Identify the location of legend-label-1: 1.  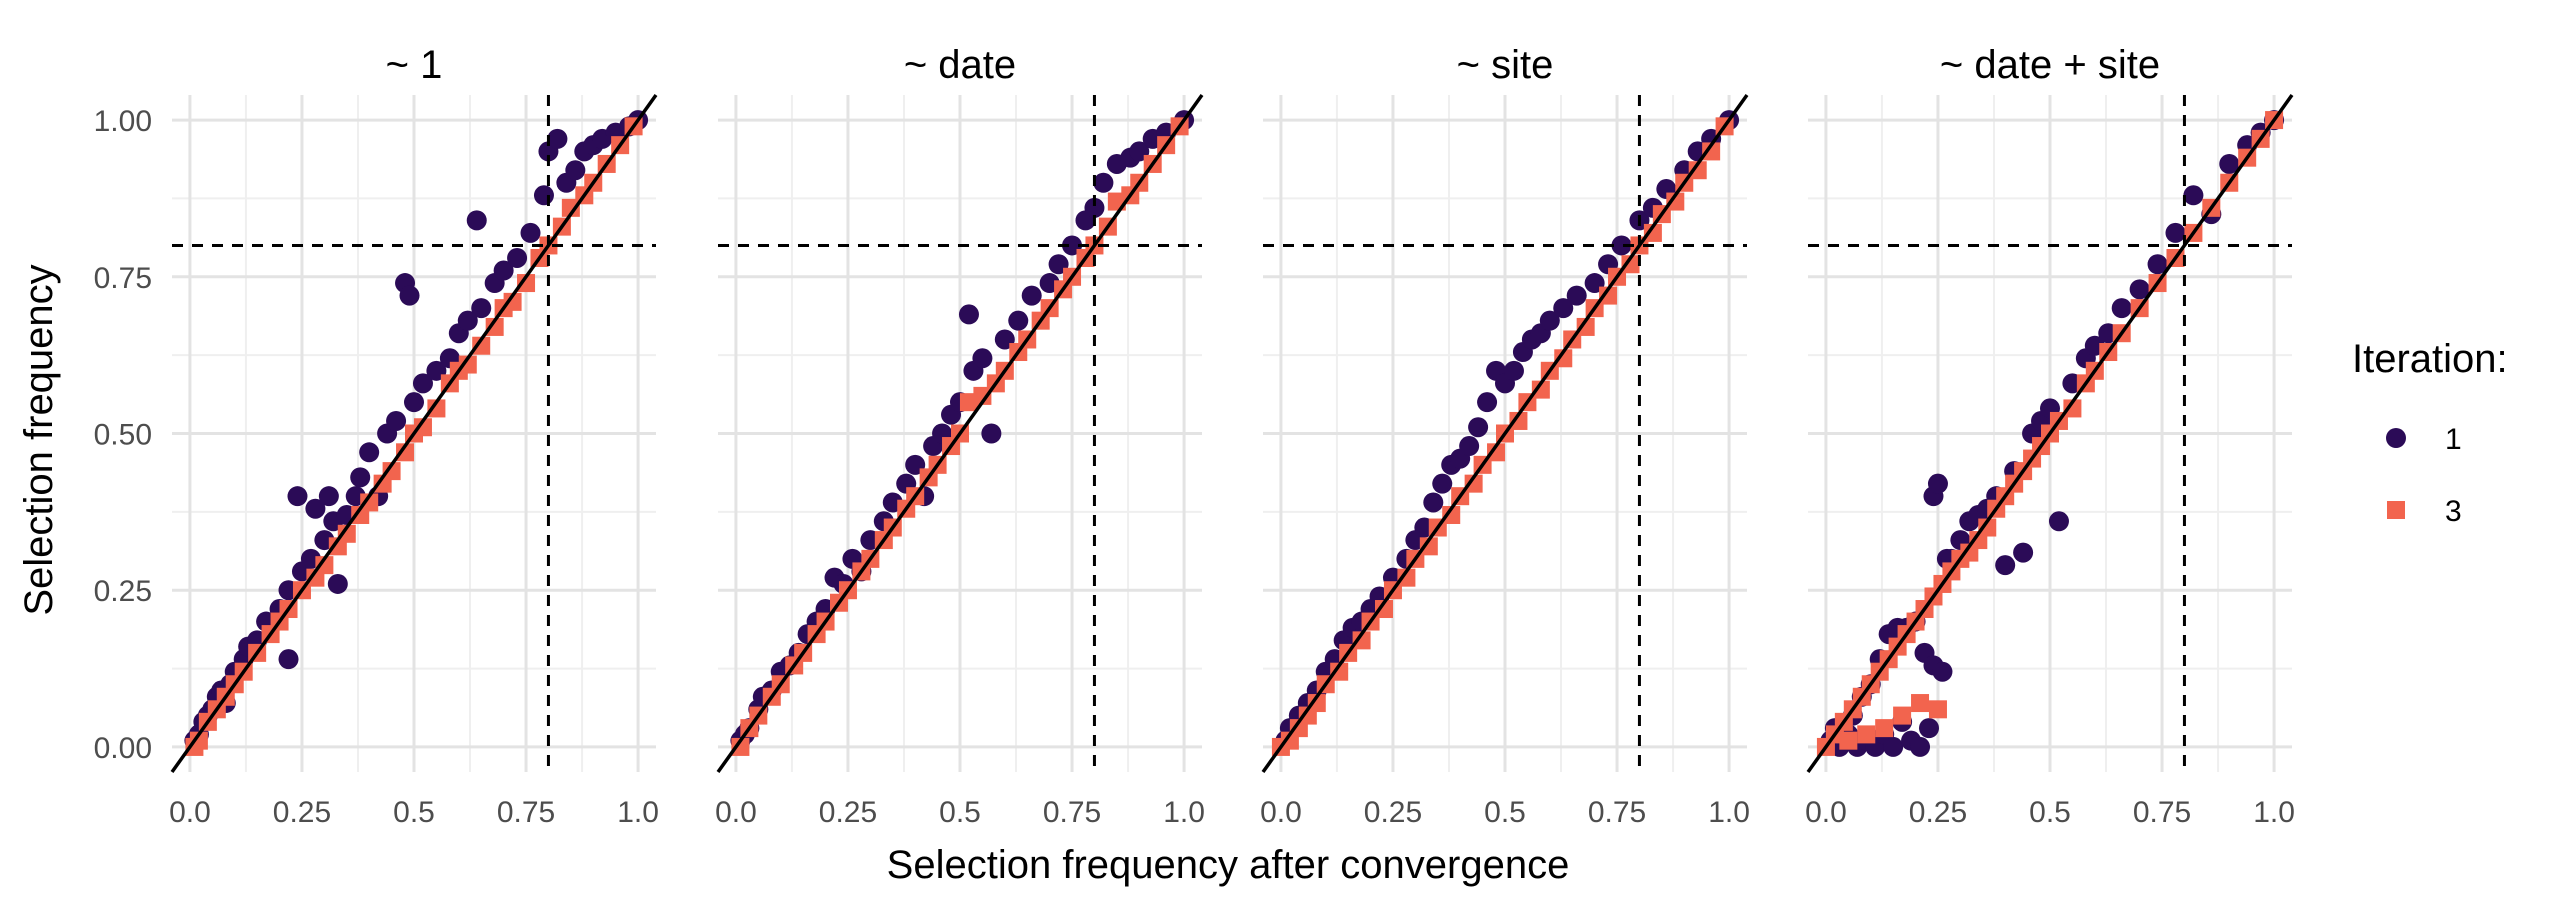
(2453, 439).